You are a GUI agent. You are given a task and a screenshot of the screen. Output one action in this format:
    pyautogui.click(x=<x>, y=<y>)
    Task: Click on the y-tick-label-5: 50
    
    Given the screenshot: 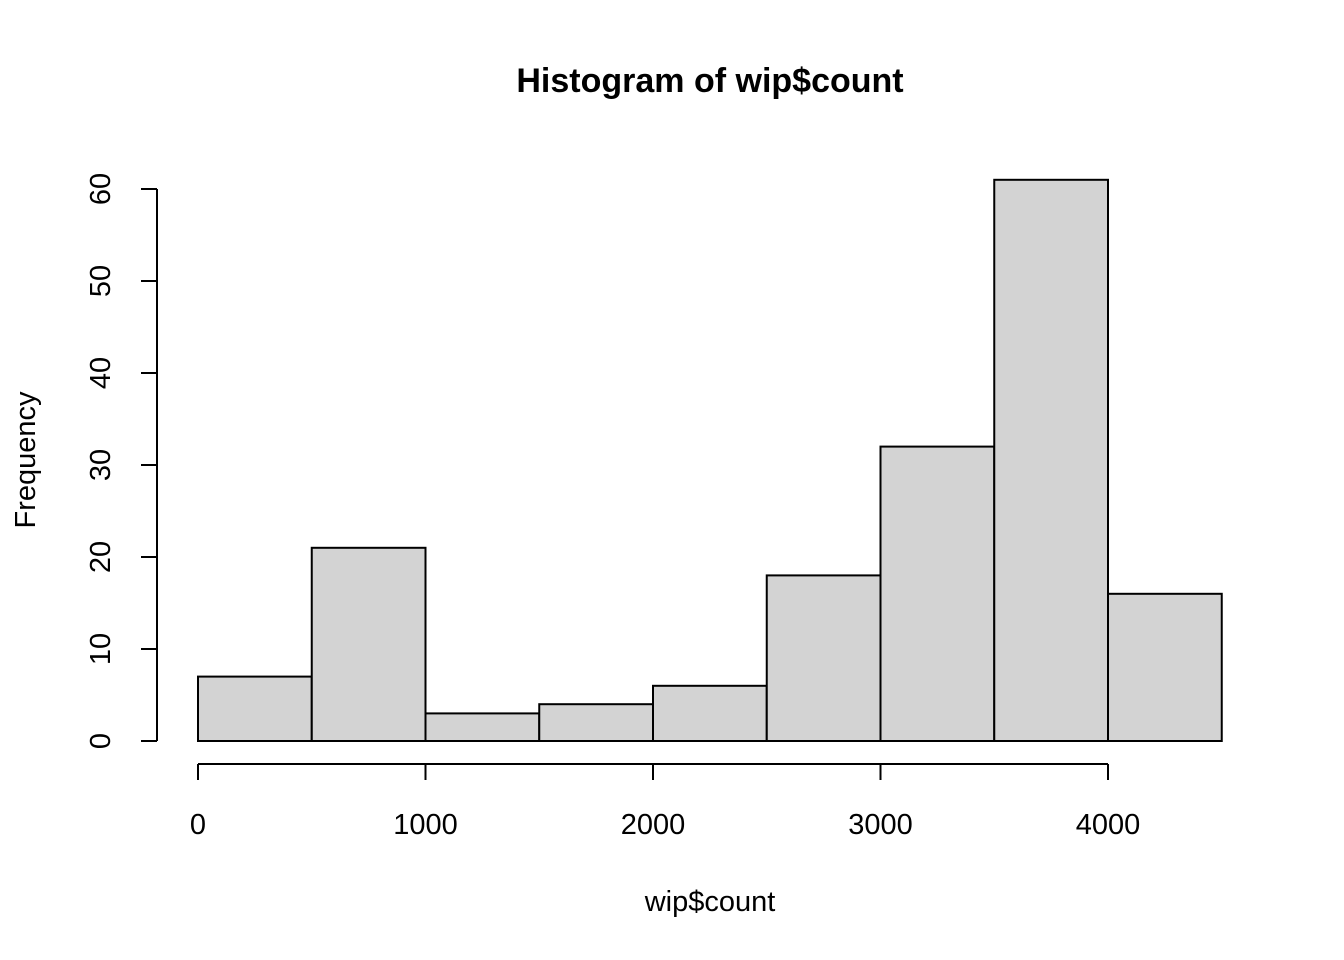 What is the action you would take?
    pyautogui.click(x=101, y=281)
    